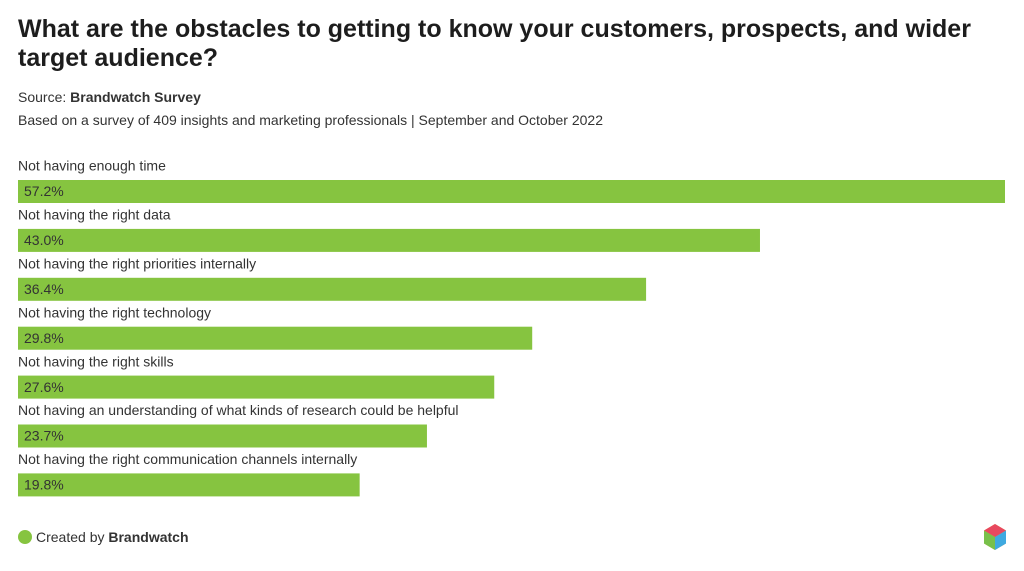 The height and width of the screenshot is (571, 1024). Describe the element at coordinates (44, 240) in the screenshot. I see `value-label: 43.0%` at that location.